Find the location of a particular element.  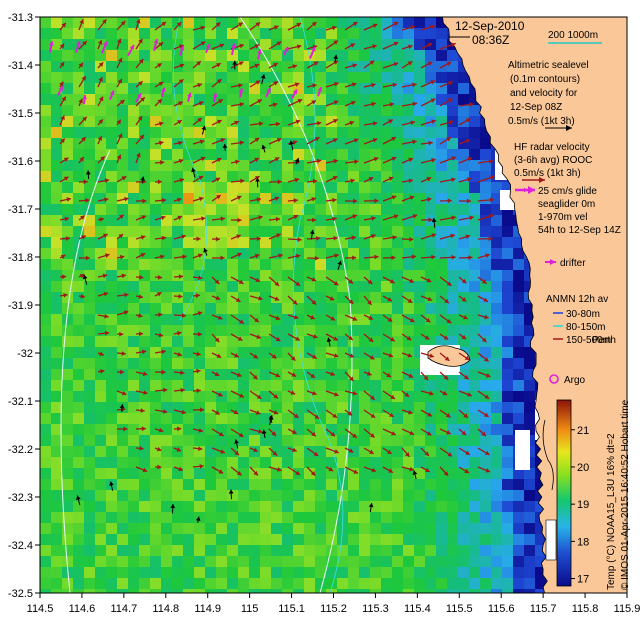

drifter-legend: drifter is located at coordinates (565, 263).